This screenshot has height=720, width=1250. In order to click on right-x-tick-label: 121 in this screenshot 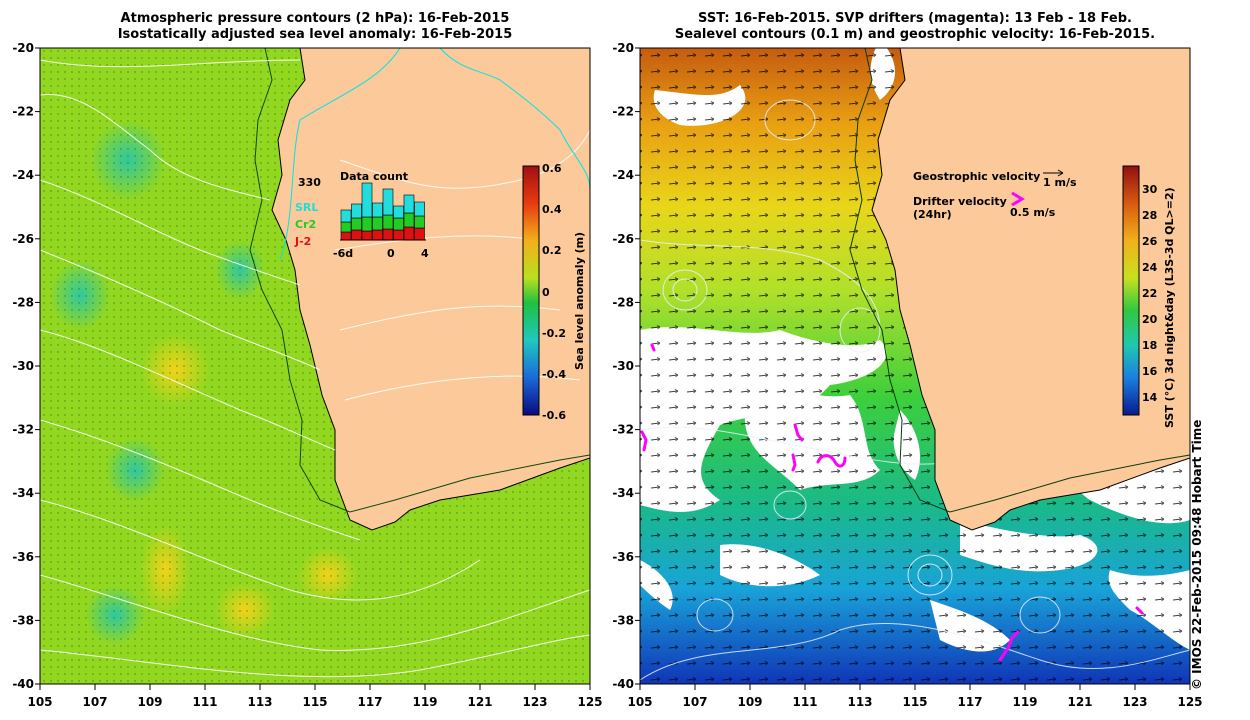, I will do `click(1079, 702)`.